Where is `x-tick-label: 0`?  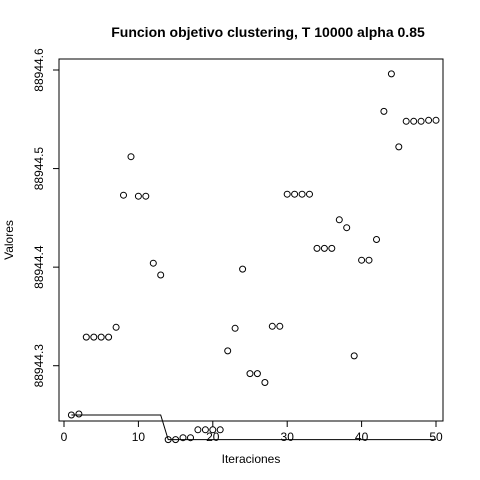 x-tick-label: 0 is located at coordinates (64, 437).